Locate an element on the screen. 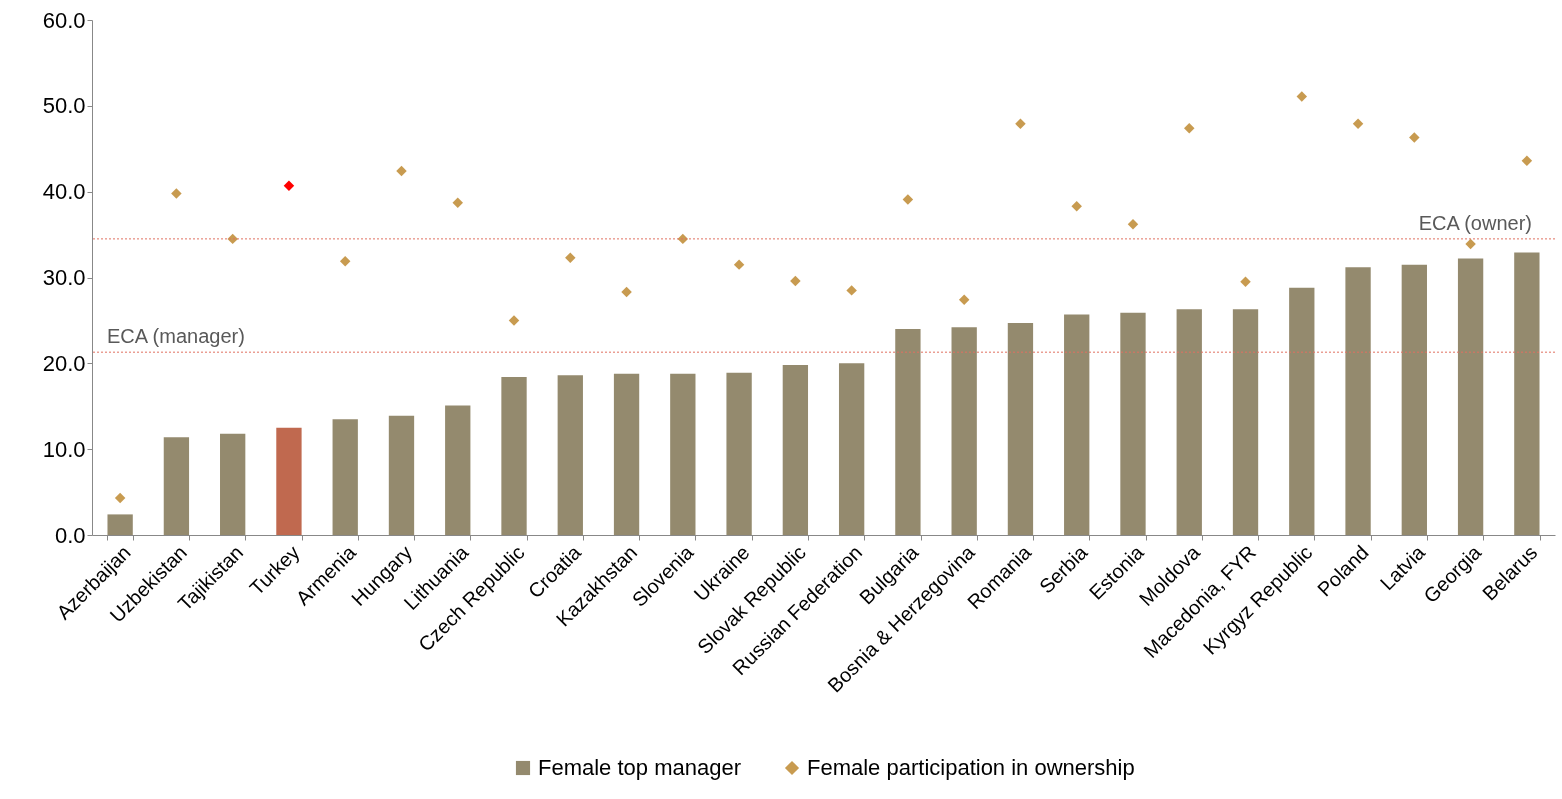  legend-label: Female participation in ownership is located at coordinates (971, 767).